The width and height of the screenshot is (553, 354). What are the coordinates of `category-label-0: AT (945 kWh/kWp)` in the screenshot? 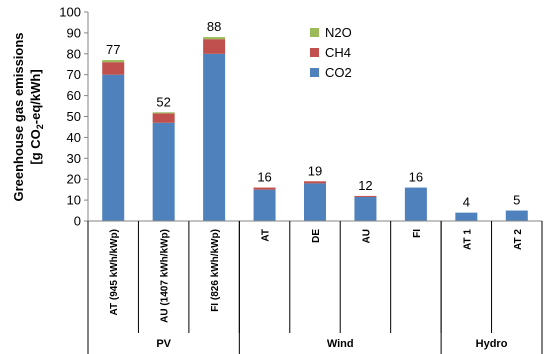 It's located at (114, 272).